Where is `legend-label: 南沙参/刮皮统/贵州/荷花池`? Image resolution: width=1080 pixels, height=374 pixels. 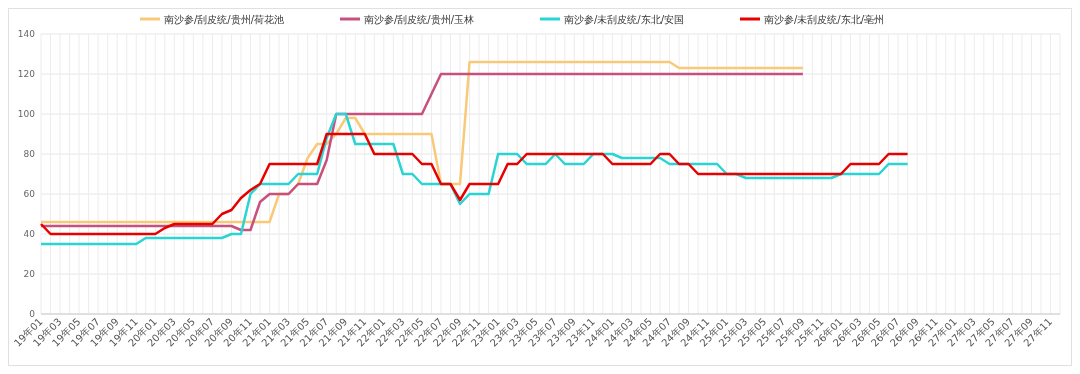
legend-label: 南沙参/刮皮统/贵州/荷花池 is located at coordinates (224, 19).